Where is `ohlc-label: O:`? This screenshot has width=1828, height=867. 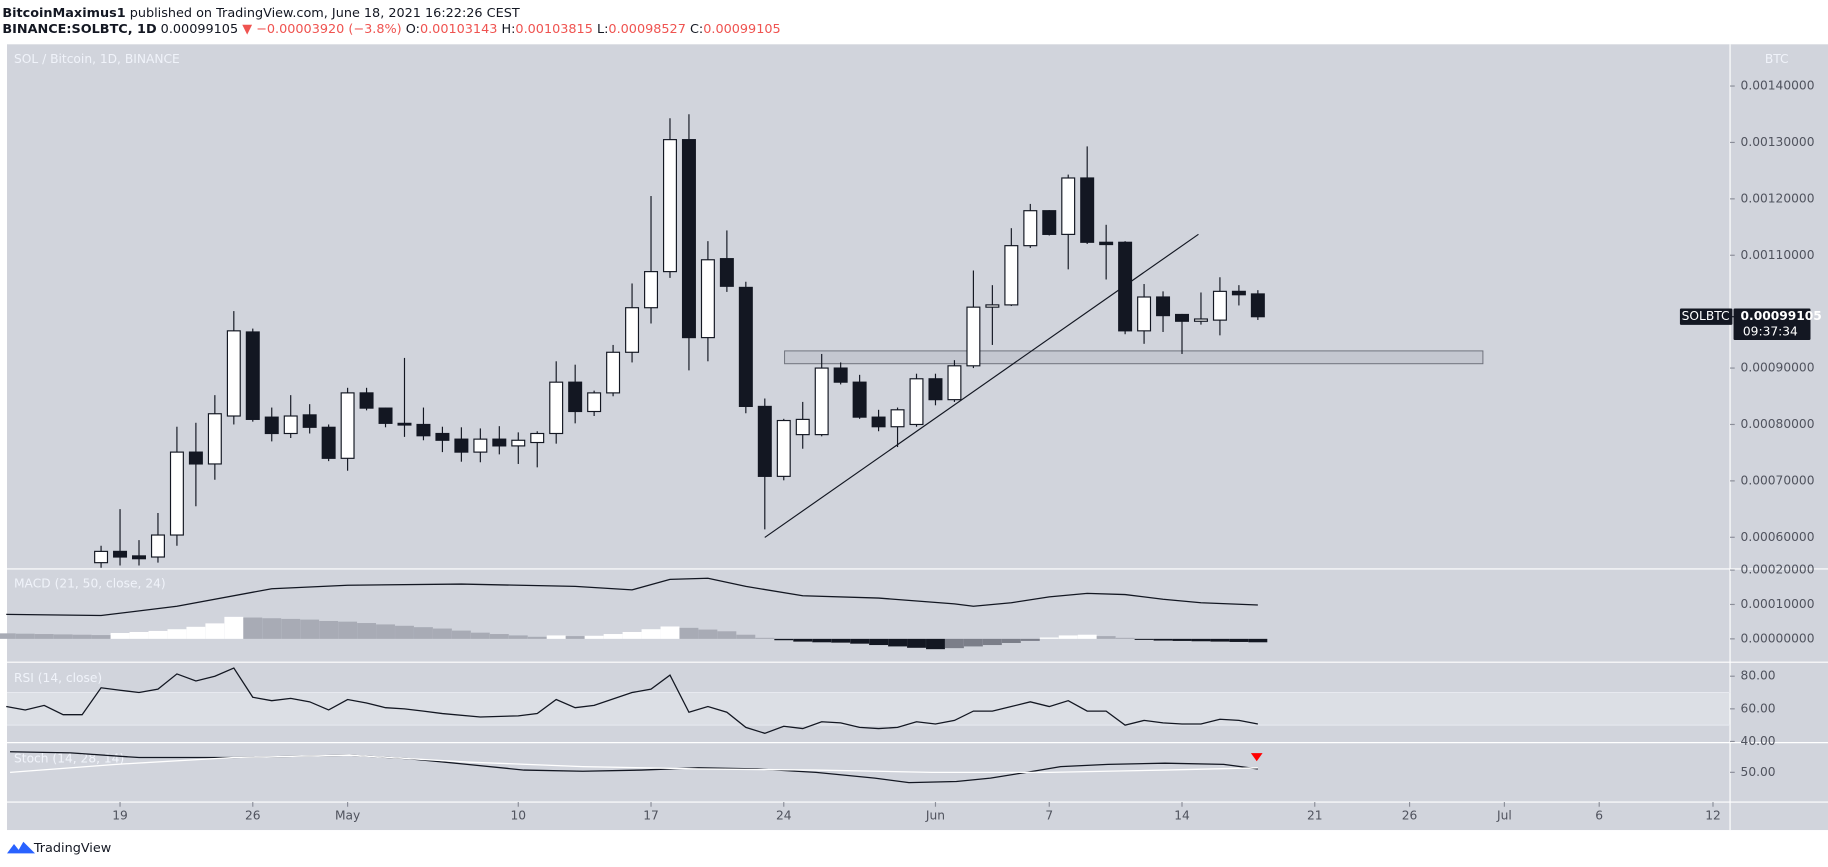
ohlc-label: O: is located at coordinates (413, 29).